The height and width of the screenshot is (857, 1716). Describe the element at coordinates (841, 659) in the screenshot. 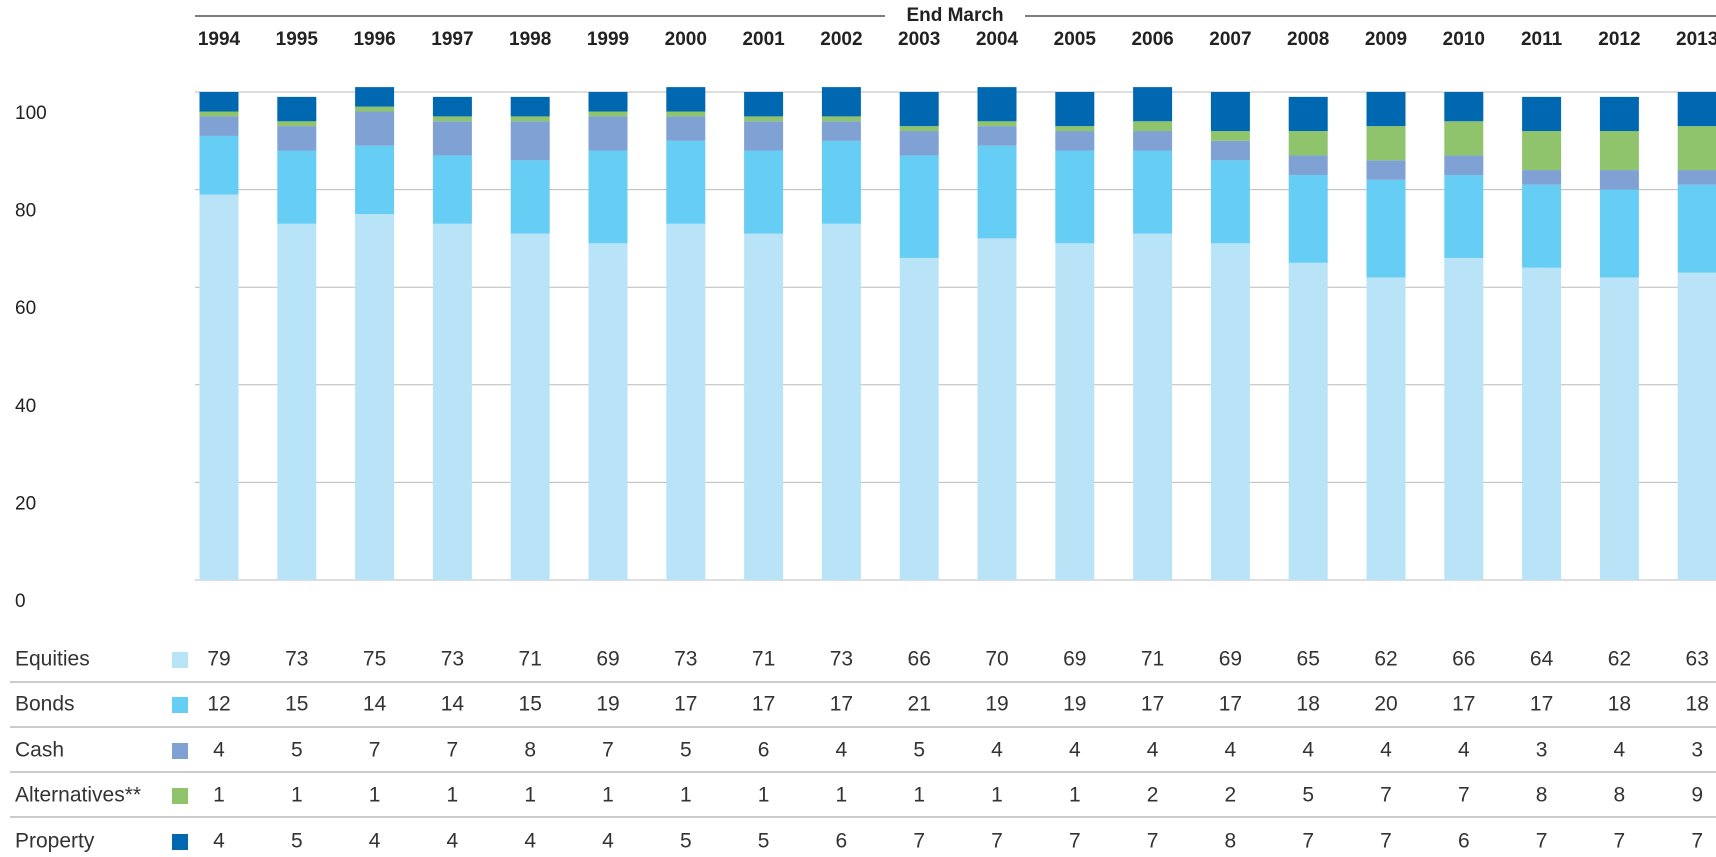

I see `table-value: 73` at that location.